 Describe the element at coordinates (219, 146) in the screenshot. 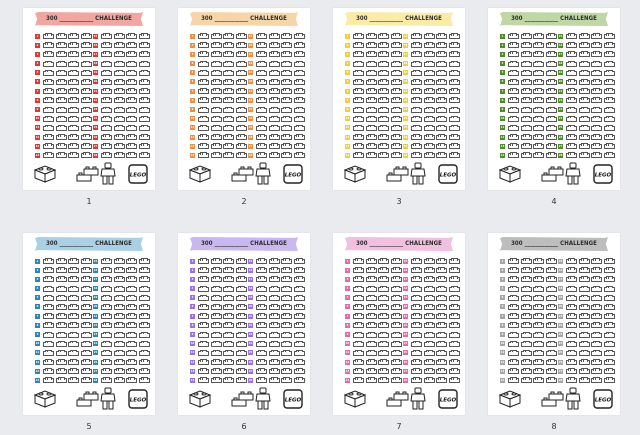

I see `checklist-row: 13` at that location.